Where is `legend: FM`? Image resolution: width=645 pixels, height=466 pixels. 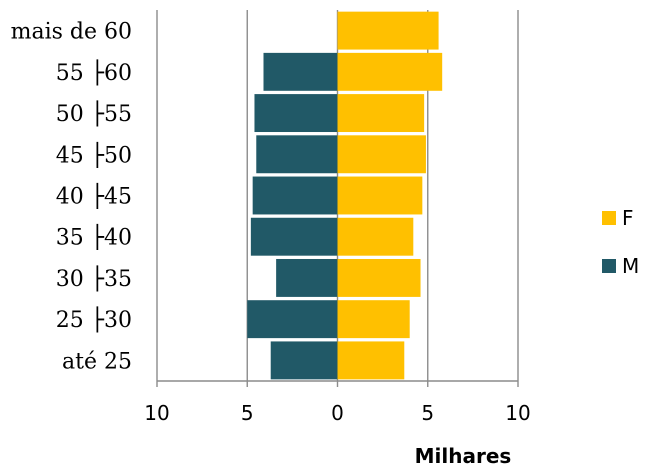 legend: FM is located at coordinates (620, 242).